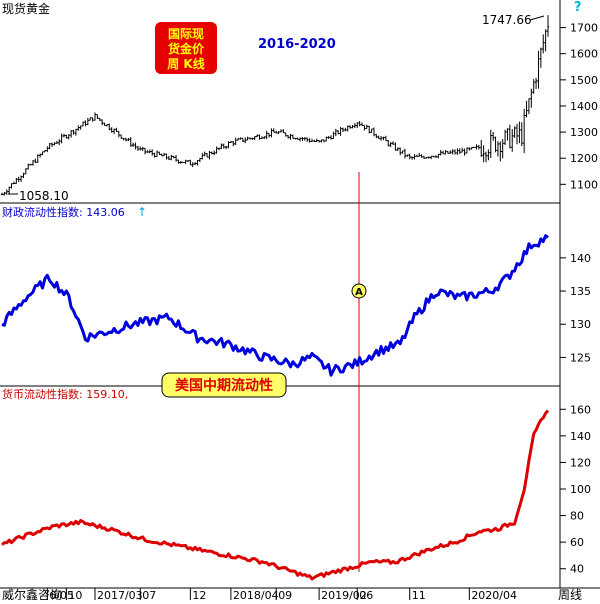  What do you see at coordinates (186, 48) in the screenshot?
I see `badge-line-2: 货金价` at bounding box center [186, 48].